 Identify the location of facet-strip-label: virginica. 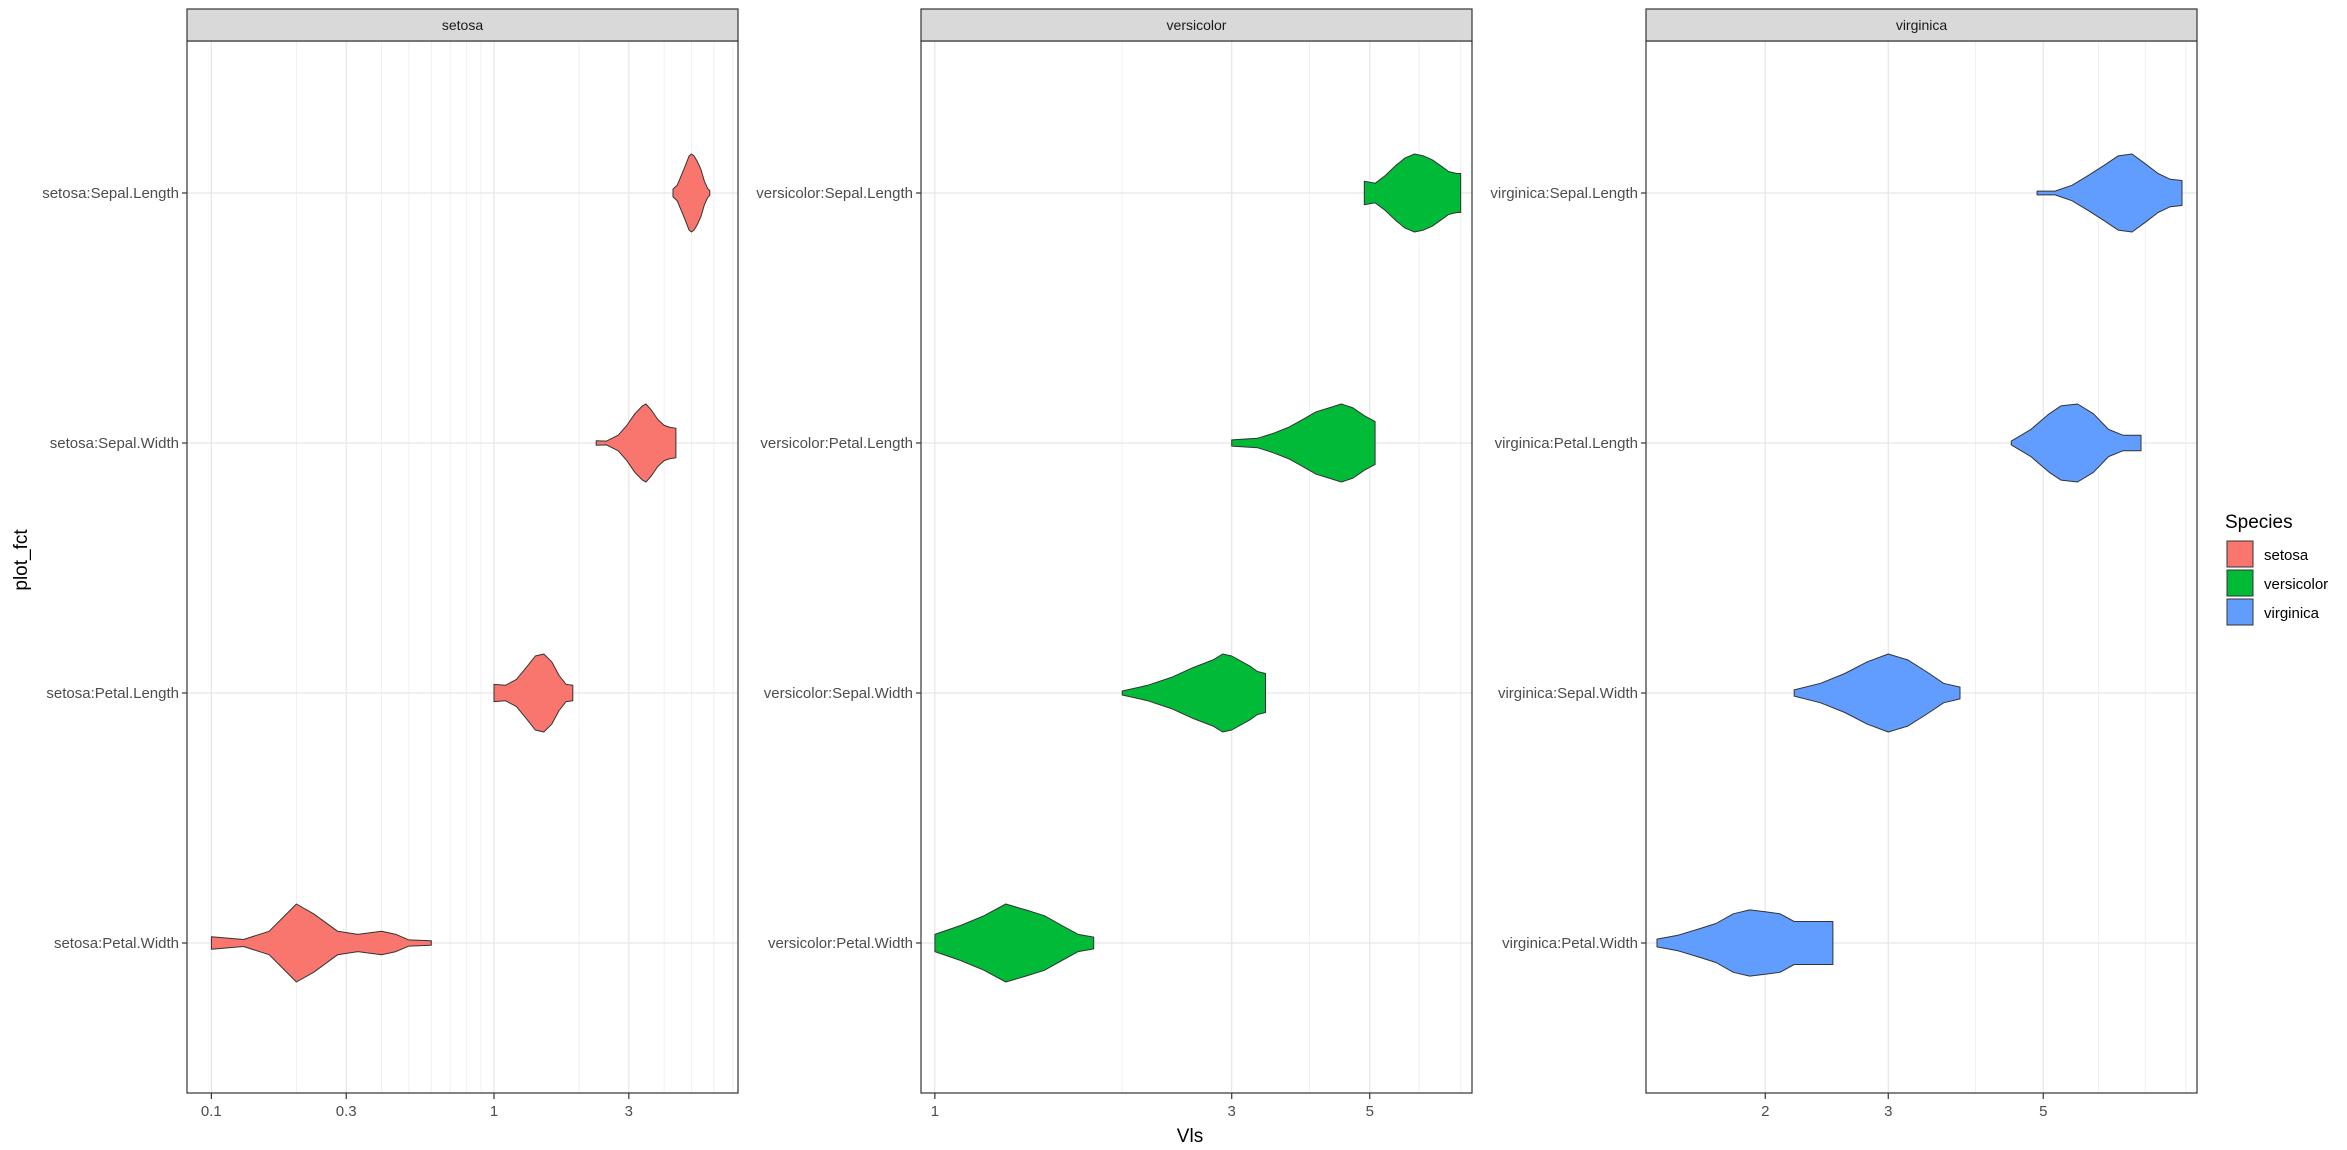
(1922, 25).